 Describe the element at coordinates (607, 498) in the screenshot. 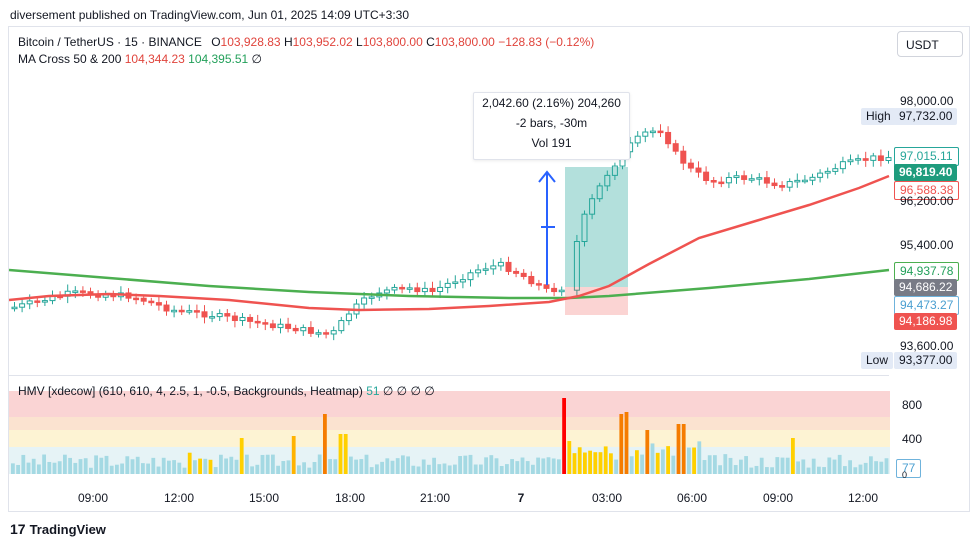

I see `time-tick: 03:00` at that location.